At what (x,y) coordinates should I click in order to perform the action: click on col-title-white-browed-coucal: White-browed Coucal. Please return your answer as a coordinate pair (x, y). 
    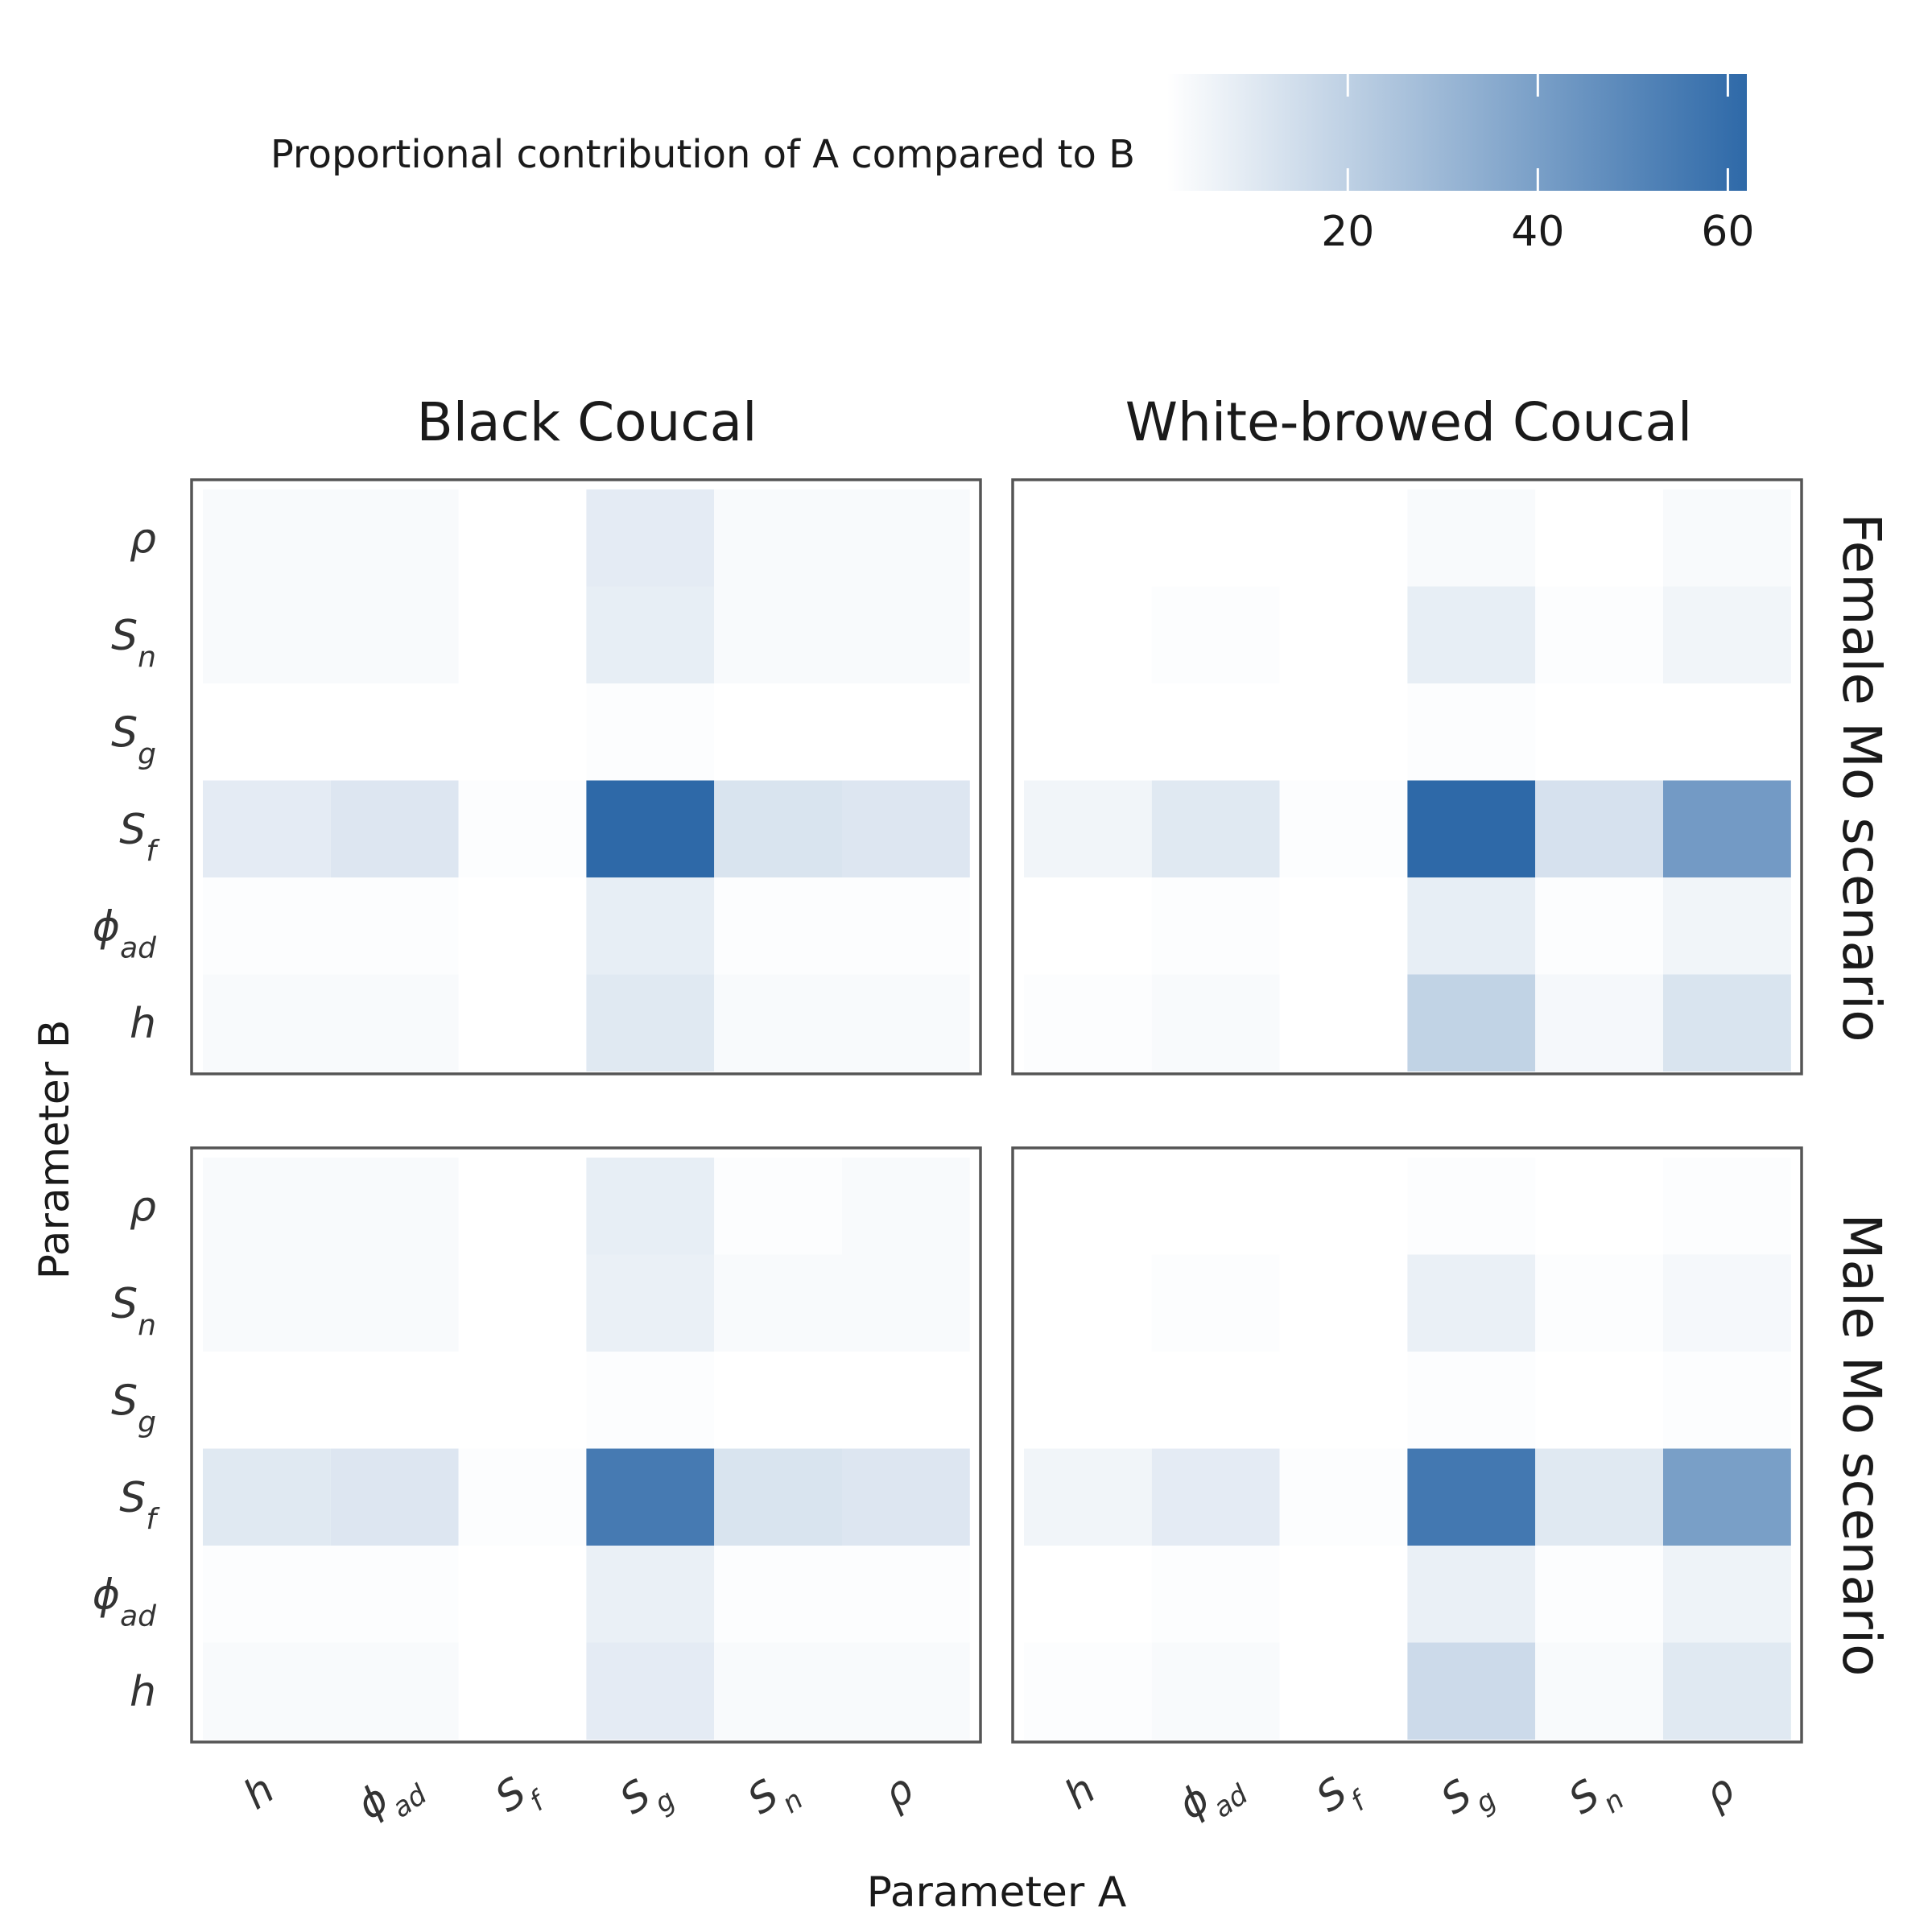
    Looking at the image, I should click on (1409, 422).